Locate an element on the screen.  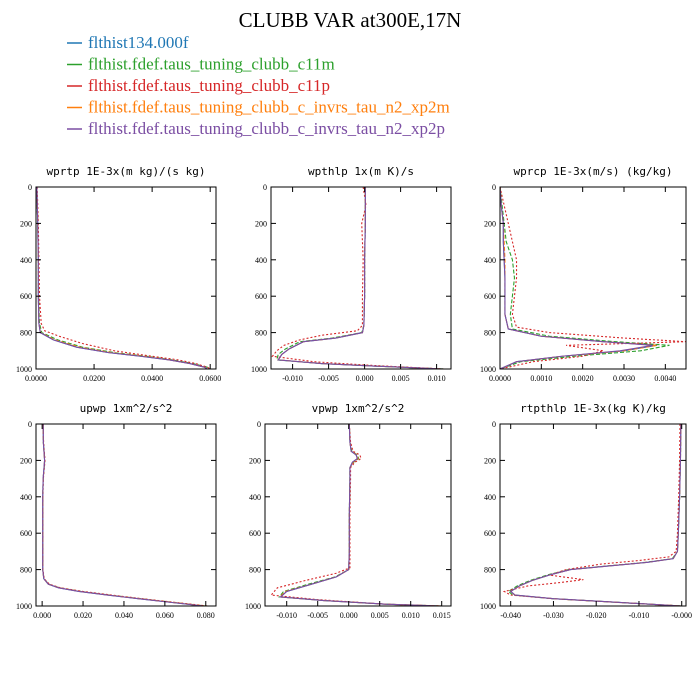
legend-label: flthist.fdef.taus_tuning_clubb_c11m is located at coordinates (211, 64).